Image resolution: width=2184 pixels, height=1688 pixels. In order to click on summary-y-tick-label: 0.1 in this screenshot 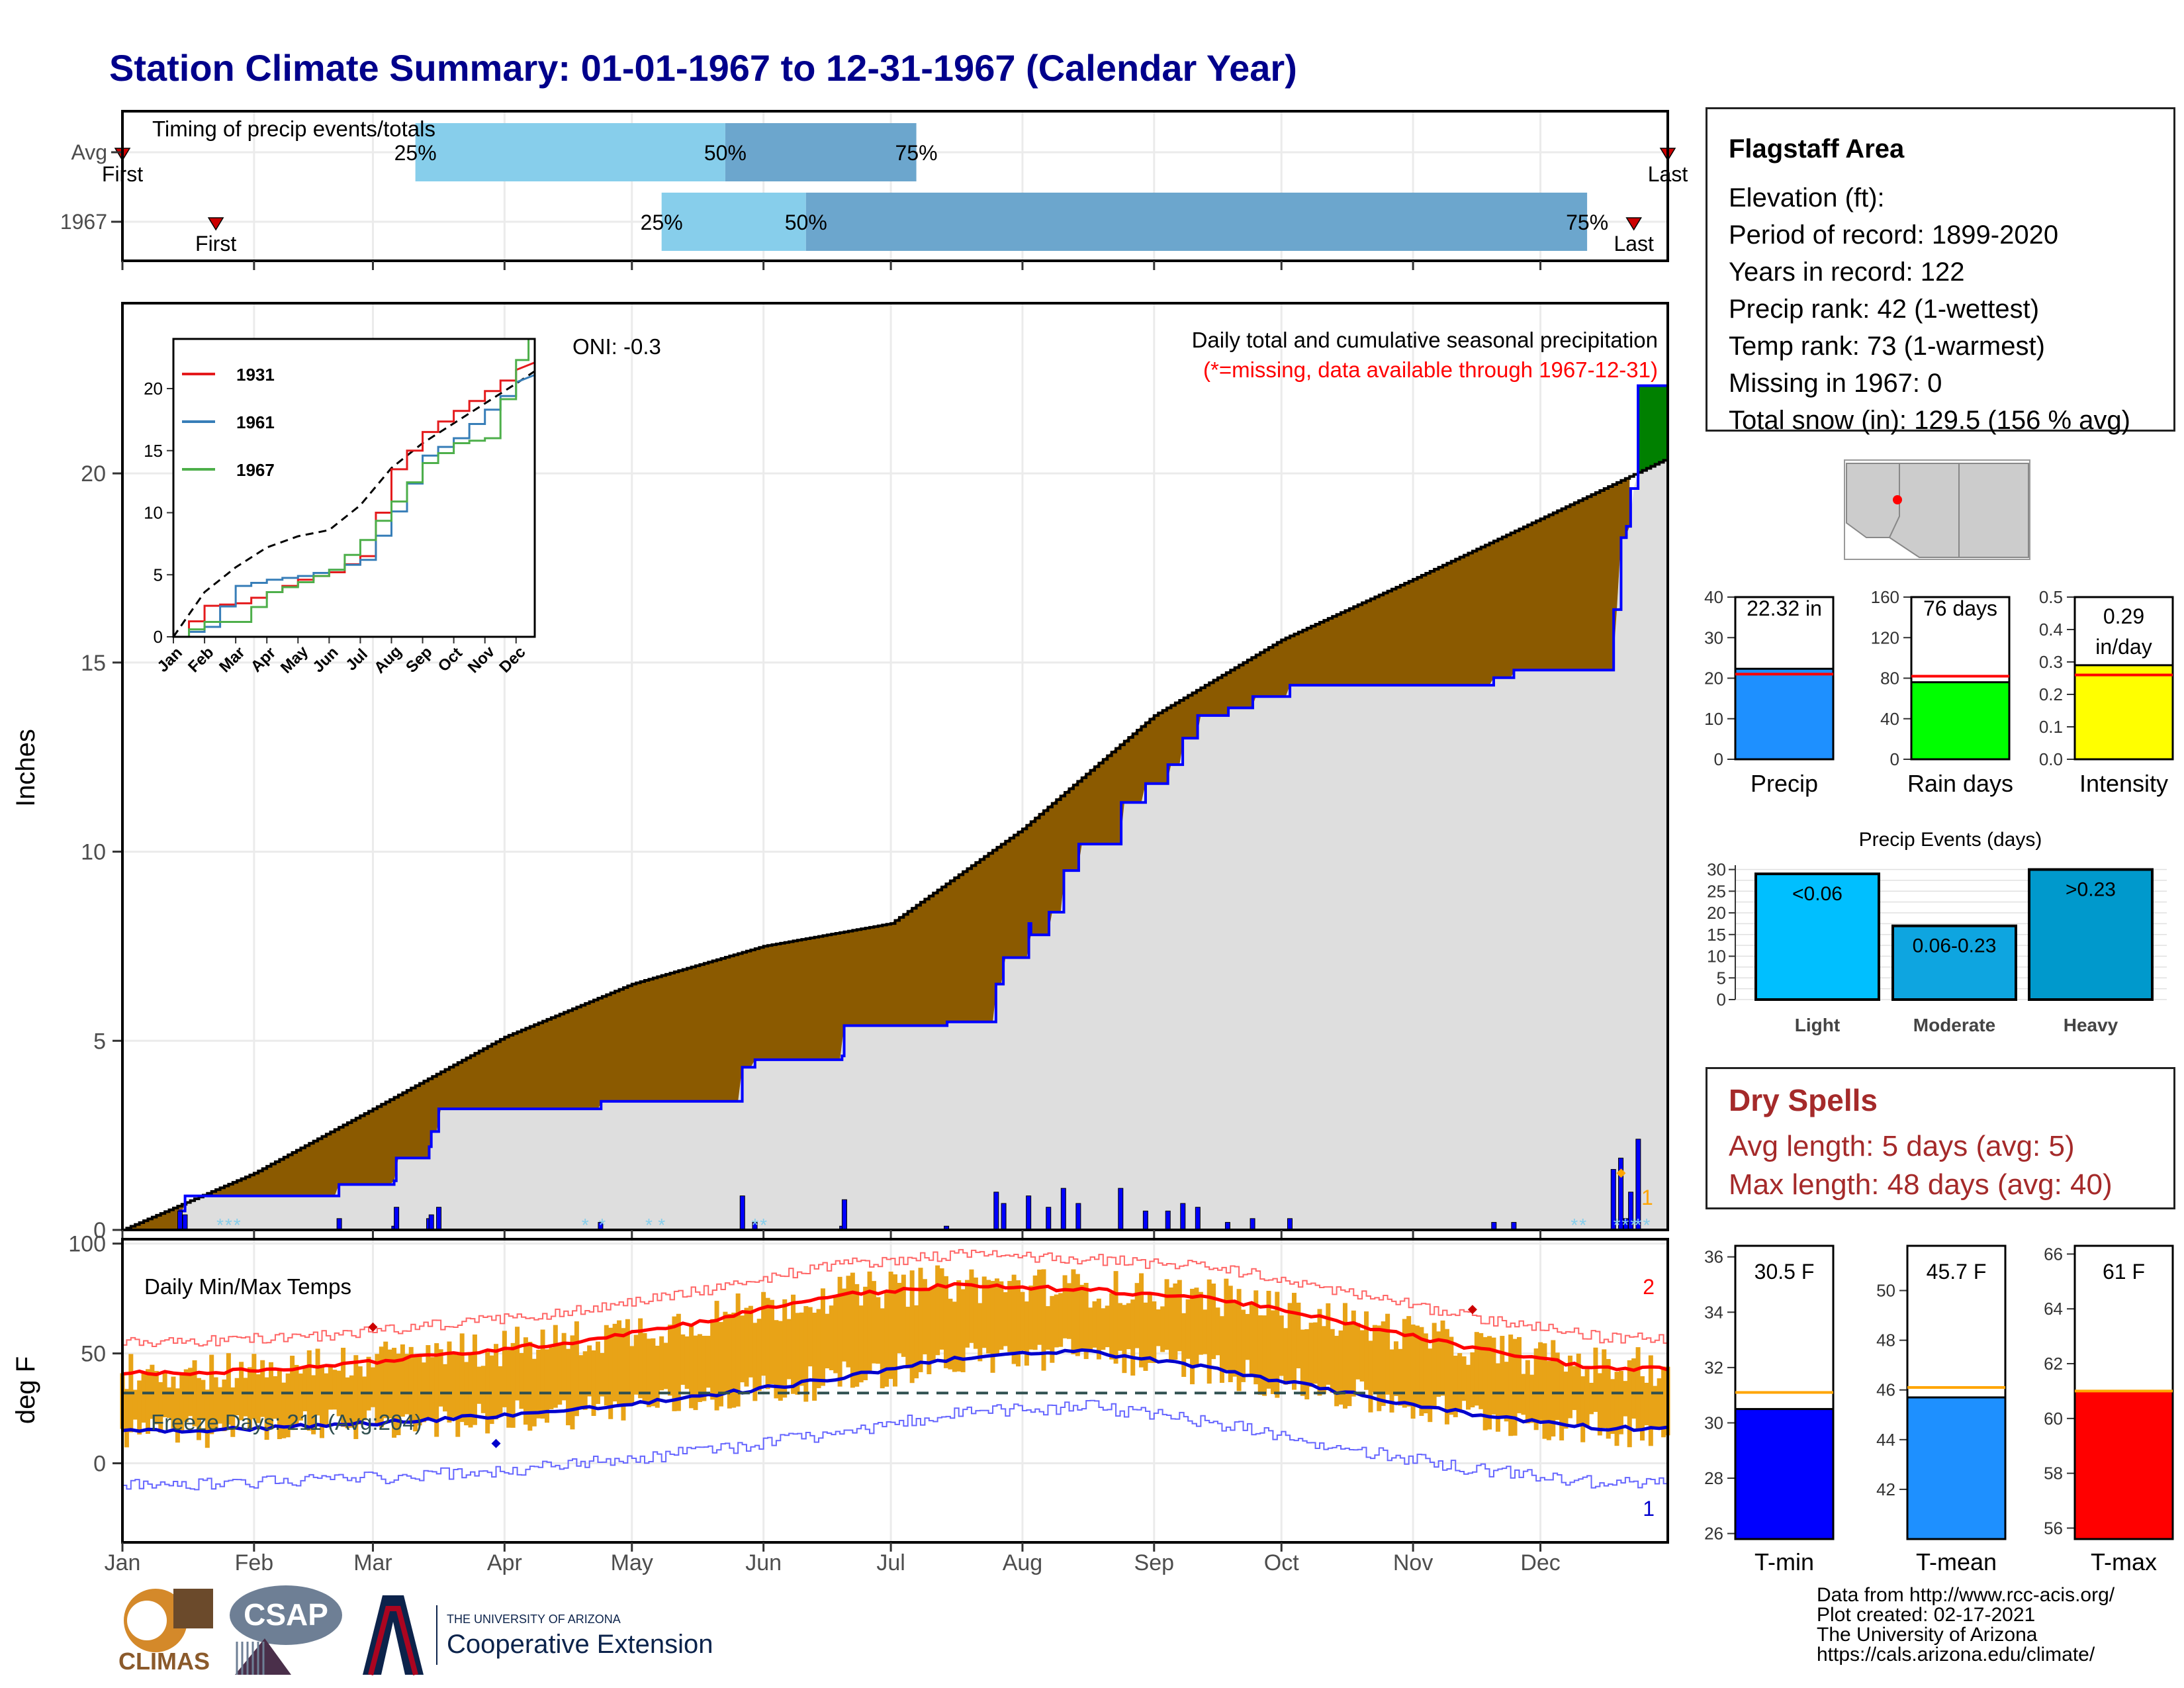, I will do `click(2051, 727)`.